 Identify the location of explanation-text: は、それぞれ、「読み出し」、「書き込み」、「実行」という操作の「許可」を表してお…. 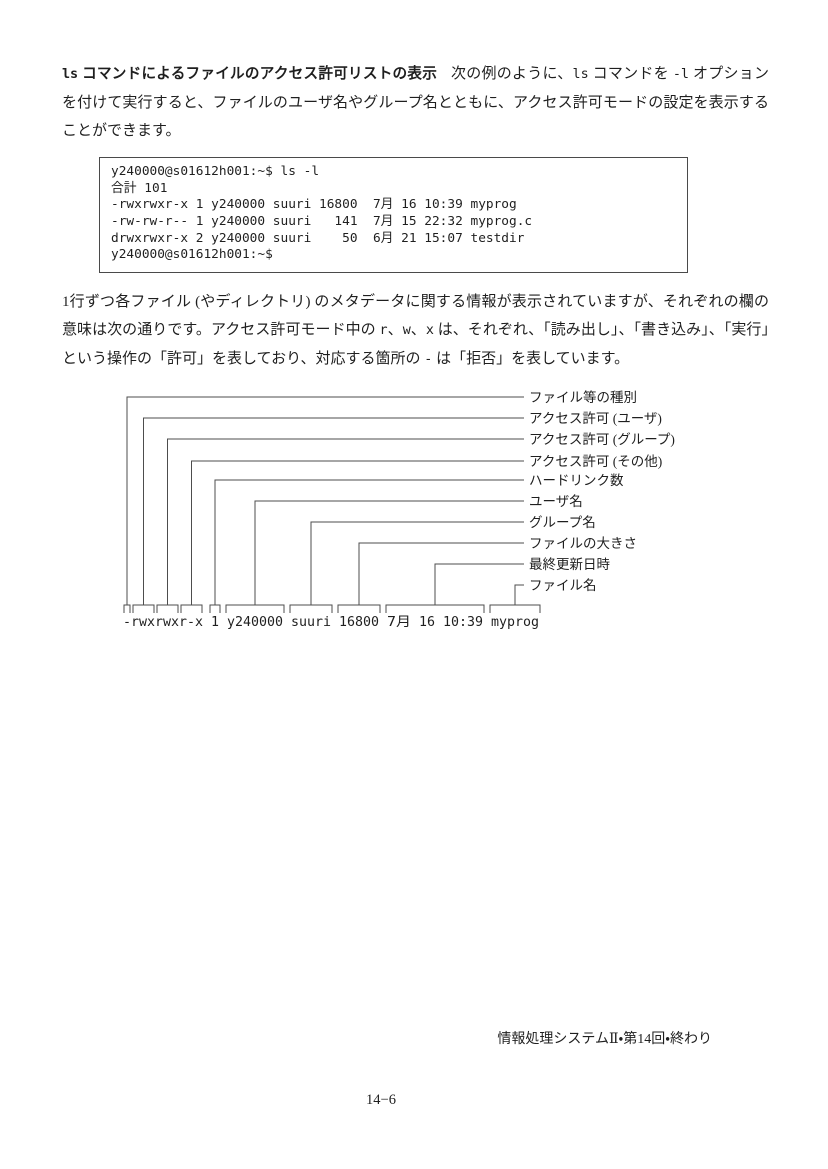
(415, 344).